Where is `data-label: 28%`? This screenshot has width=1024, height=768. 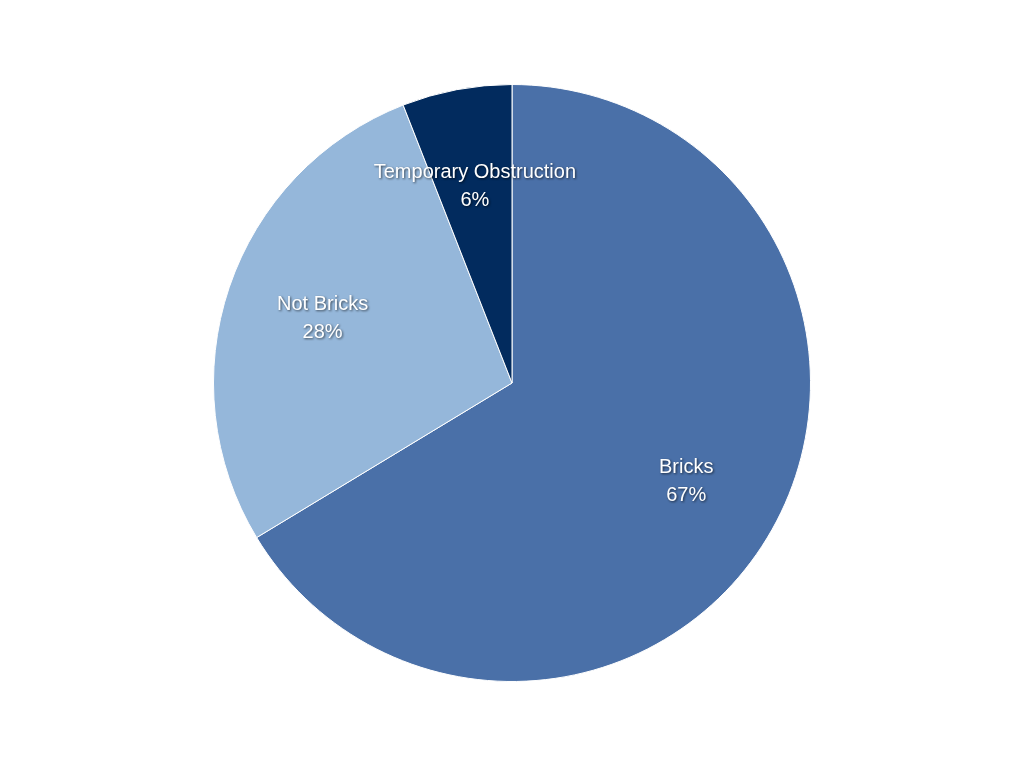 data-label: 28% is located at coordinates (322, 331).